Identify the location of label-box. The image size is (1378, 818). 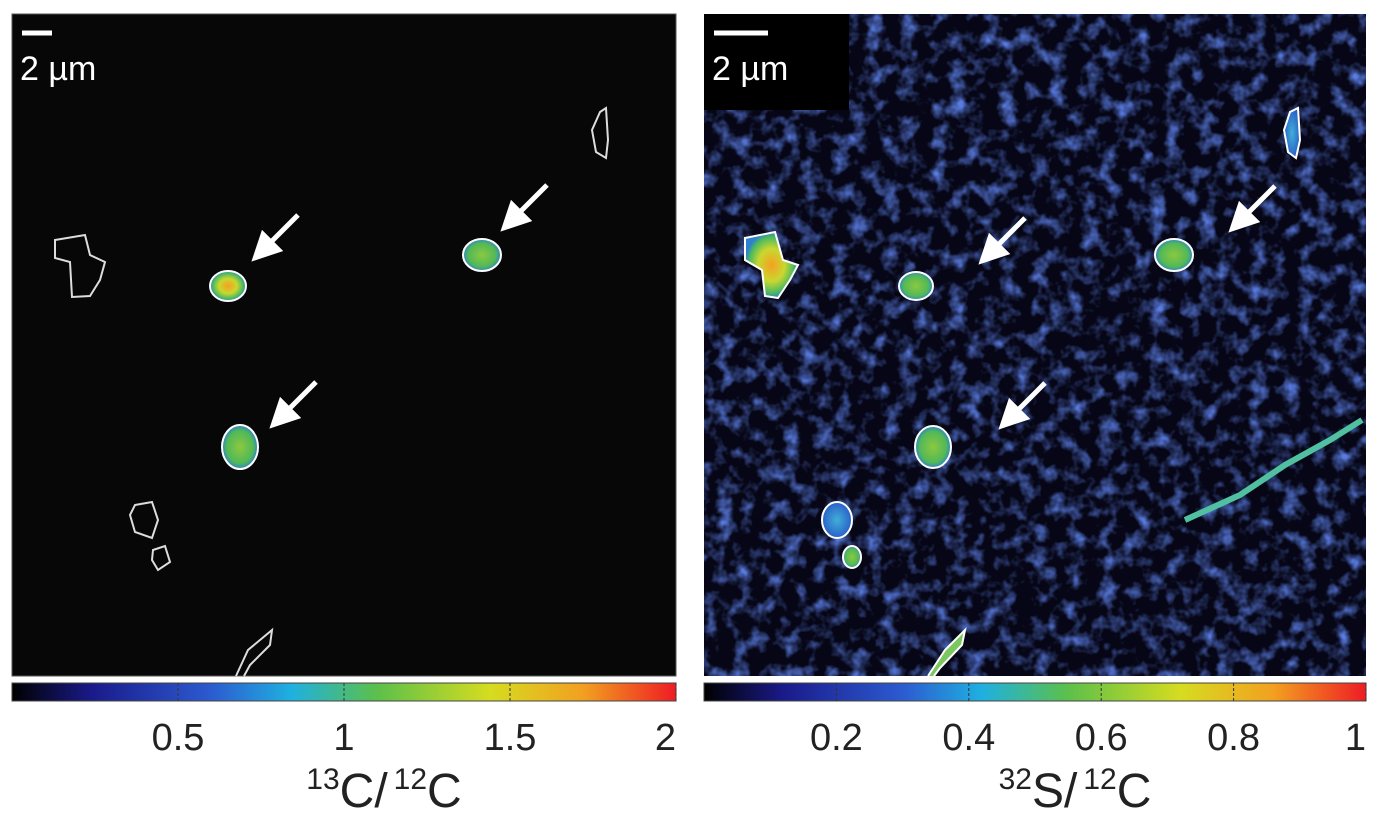
(776, 62).